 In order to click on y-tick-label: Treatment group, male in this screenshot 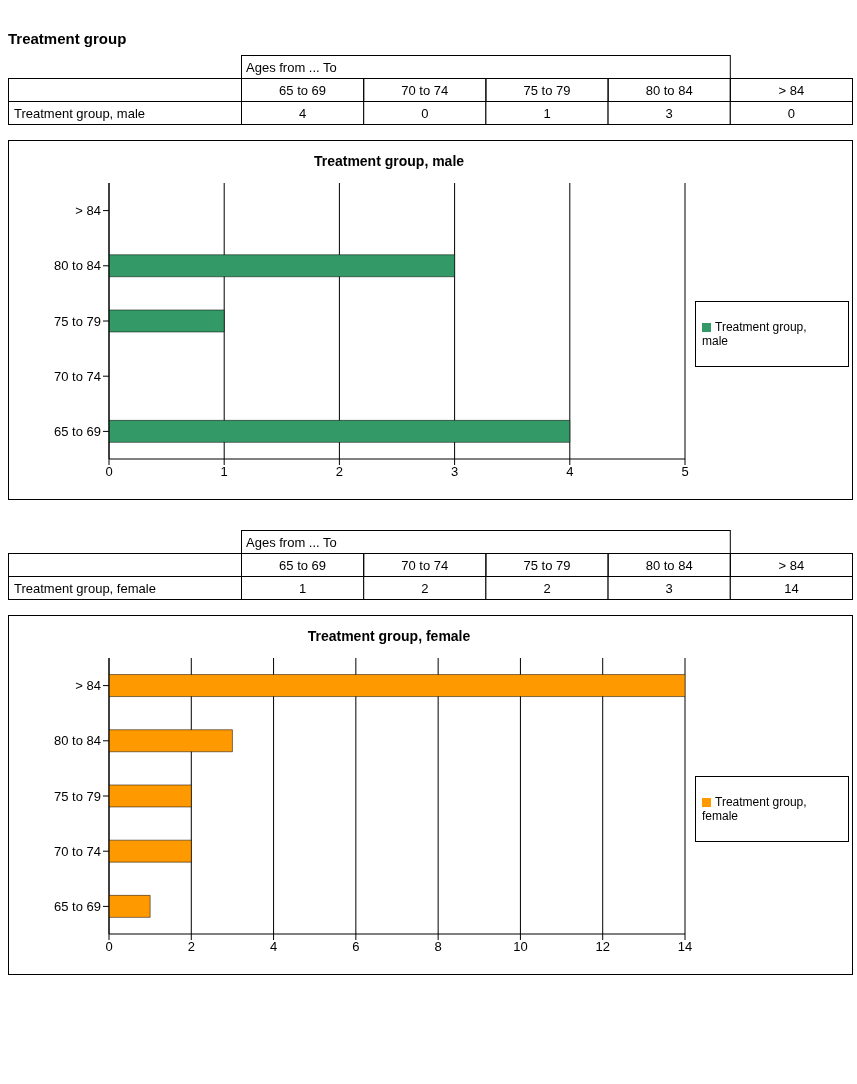, I will do `click(80, 113)`.